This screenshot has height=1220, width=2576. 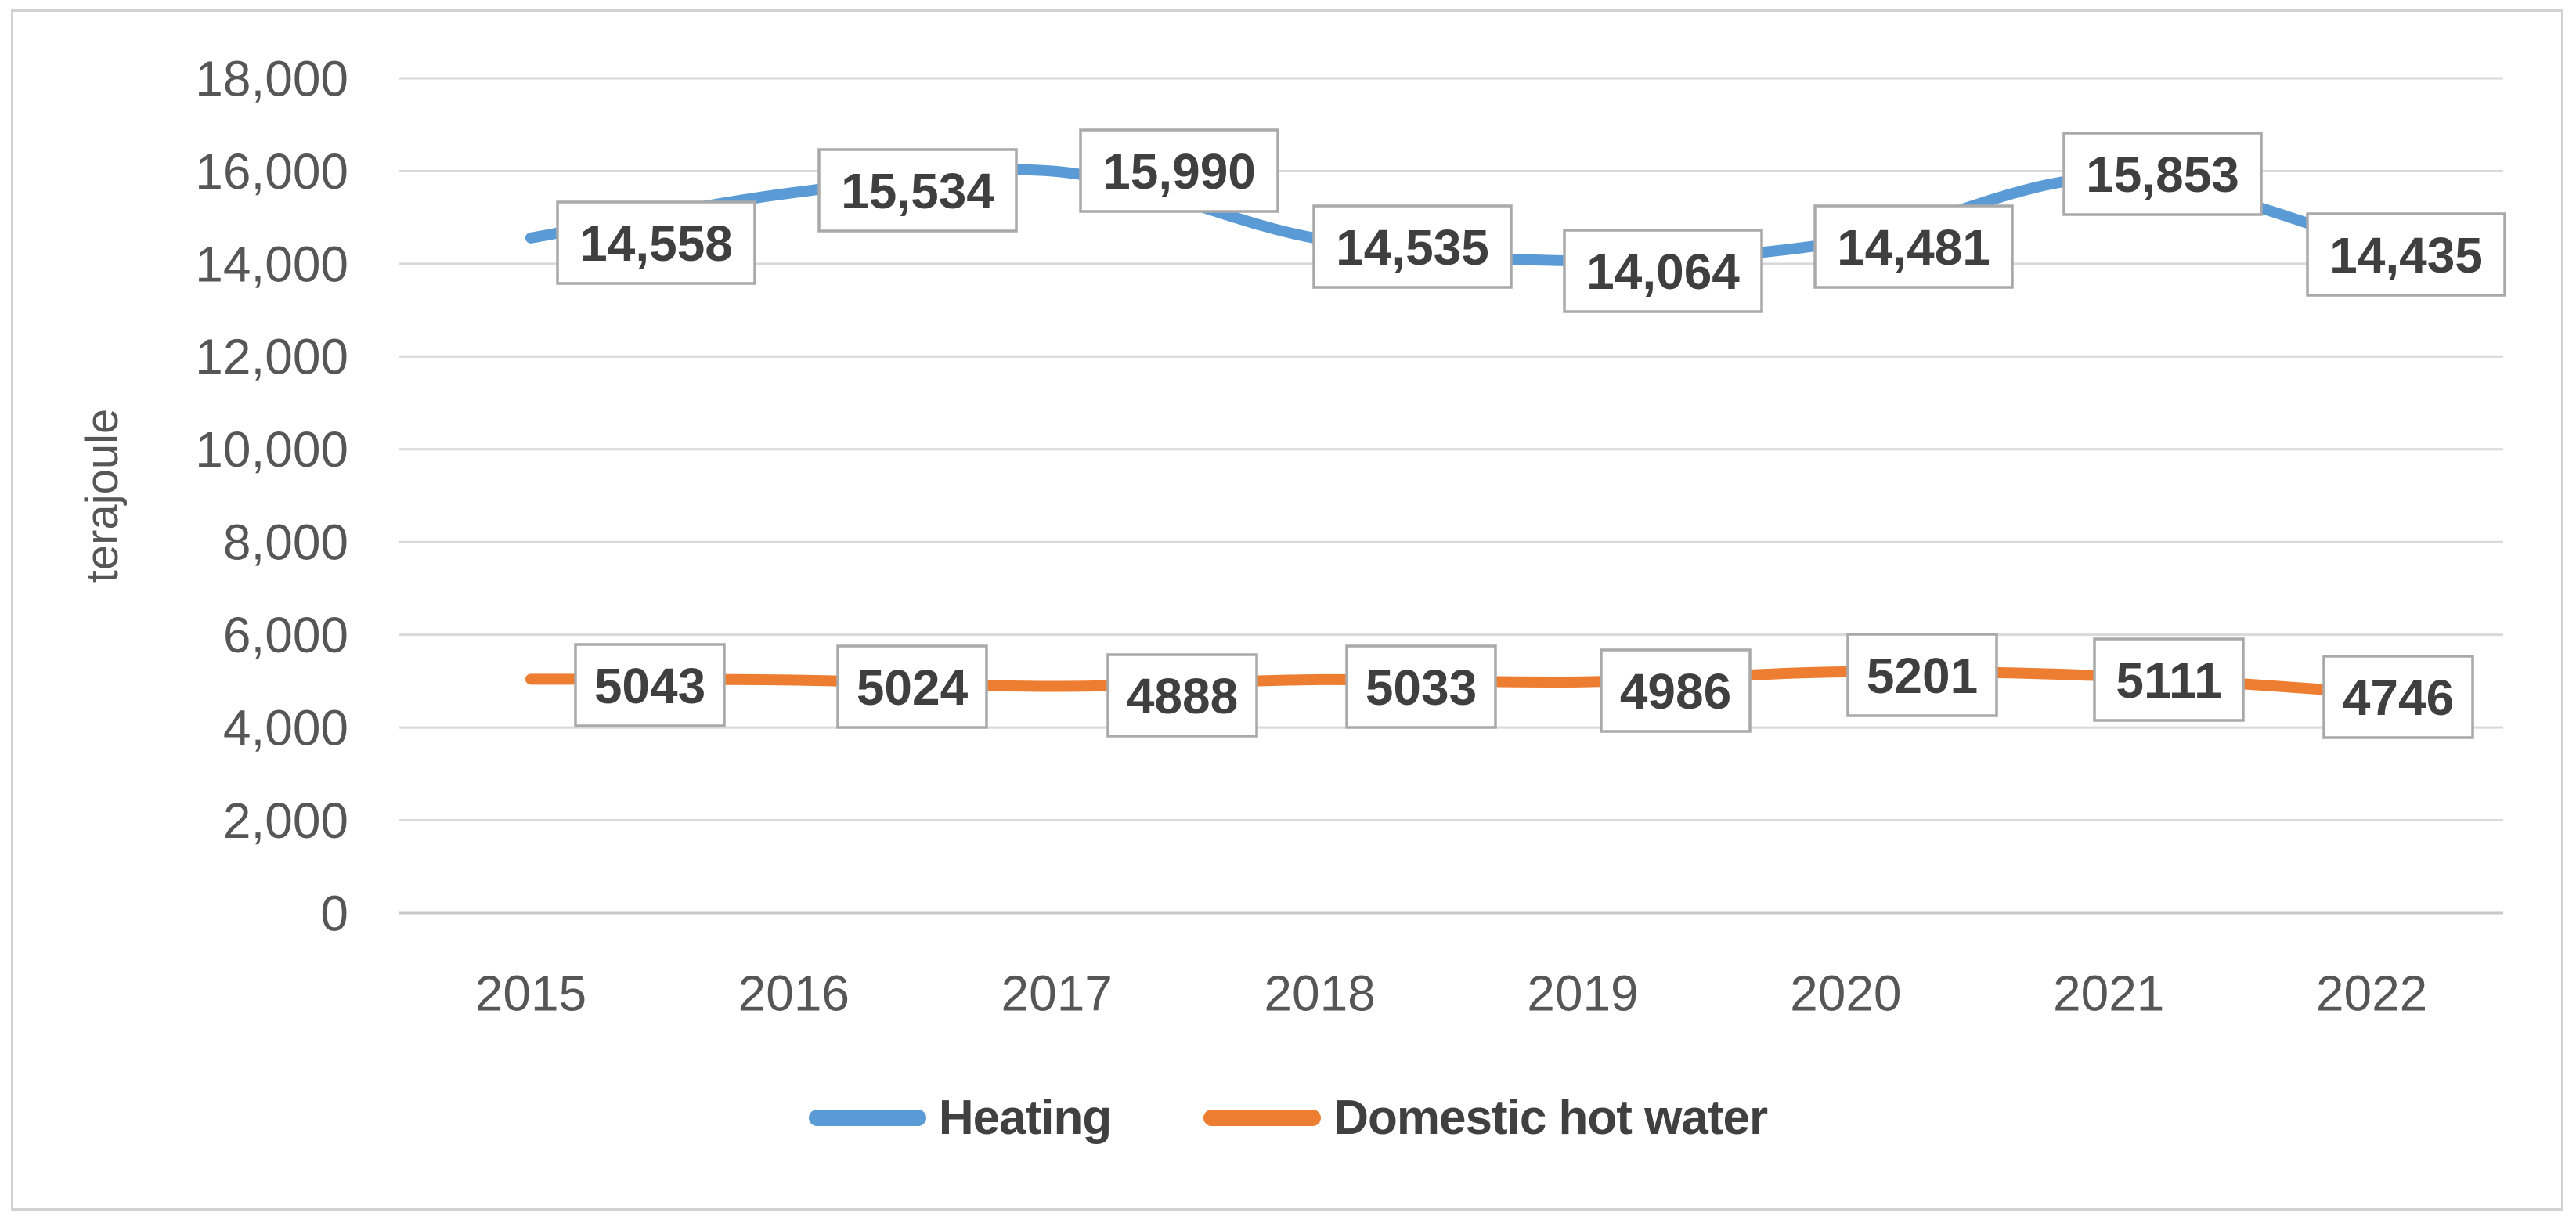 I want to click on data-label-value: 15,853, so click(x=2163, y=174).